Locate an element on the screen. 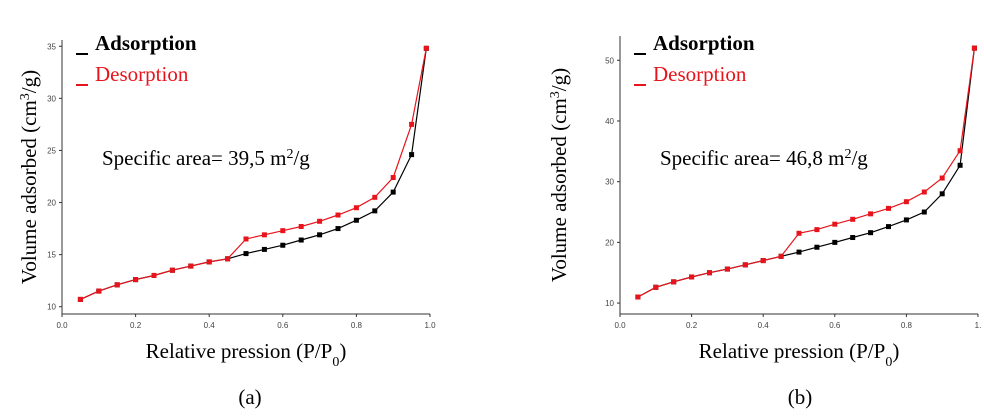  y-tick-label: 40 is located at coordinates (609, 121).